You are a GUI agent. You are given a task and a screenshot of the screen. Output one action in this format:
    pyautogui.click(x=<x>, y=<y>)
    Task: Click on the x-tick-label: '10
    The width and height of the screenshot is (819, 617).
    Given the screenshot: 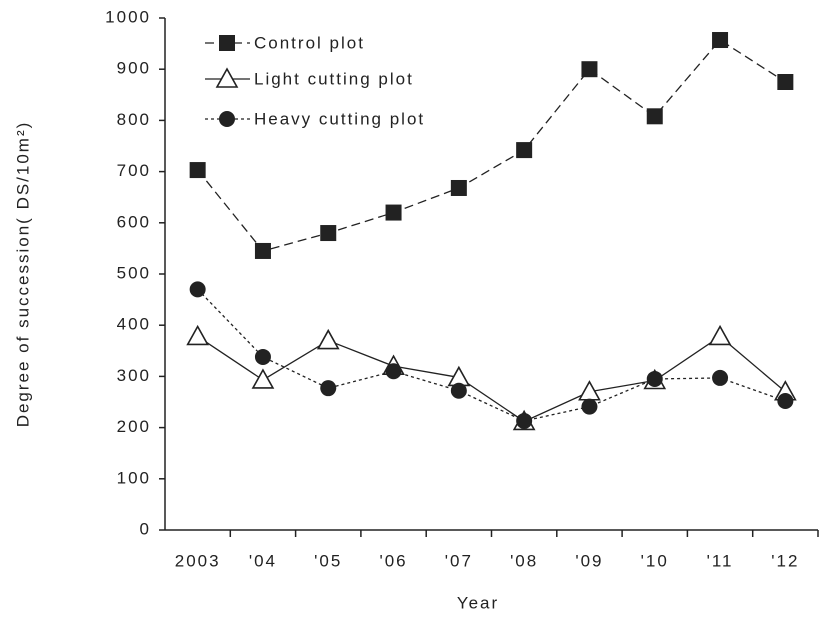 What is the action you would take?
    pyautogui.click(x=655, y=560)
    